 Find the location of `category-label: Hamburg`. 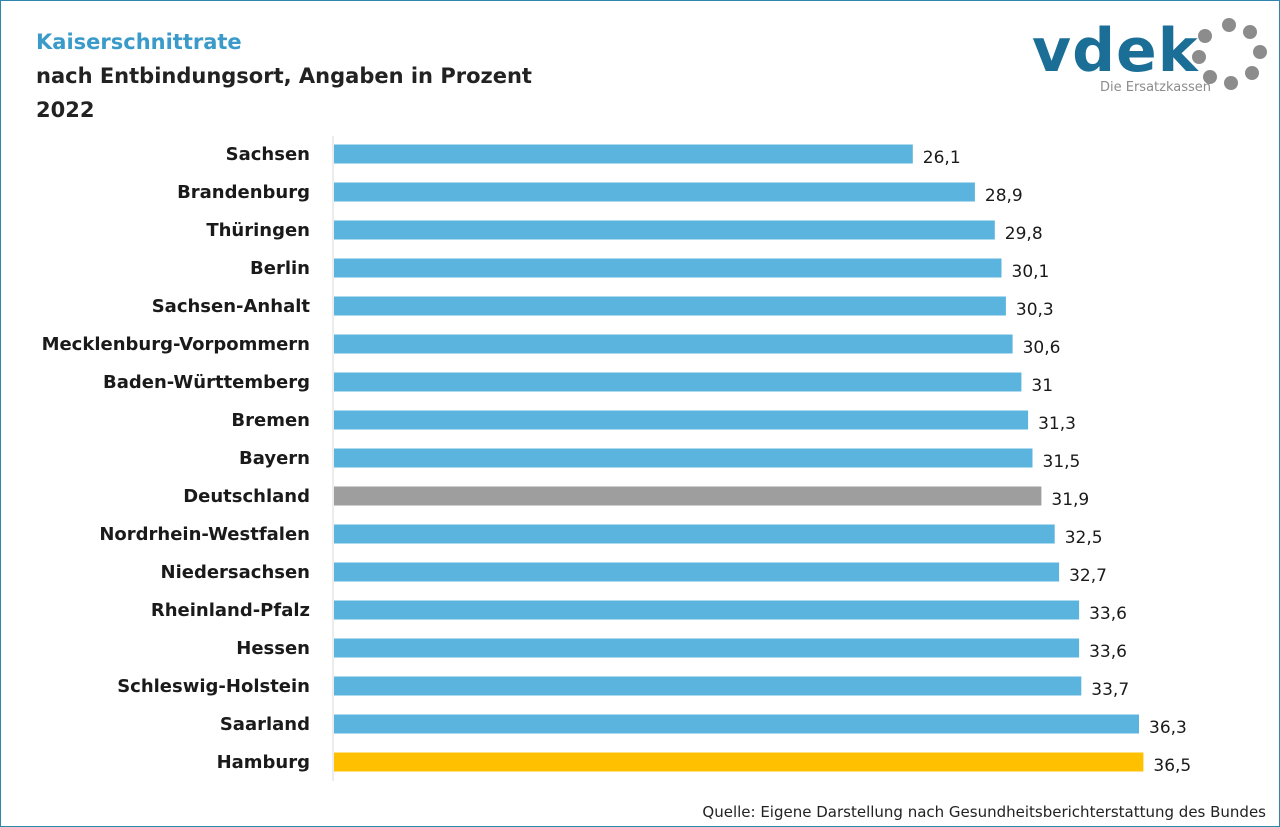

category-label: Hamburg is located at coordinates (263, 762).